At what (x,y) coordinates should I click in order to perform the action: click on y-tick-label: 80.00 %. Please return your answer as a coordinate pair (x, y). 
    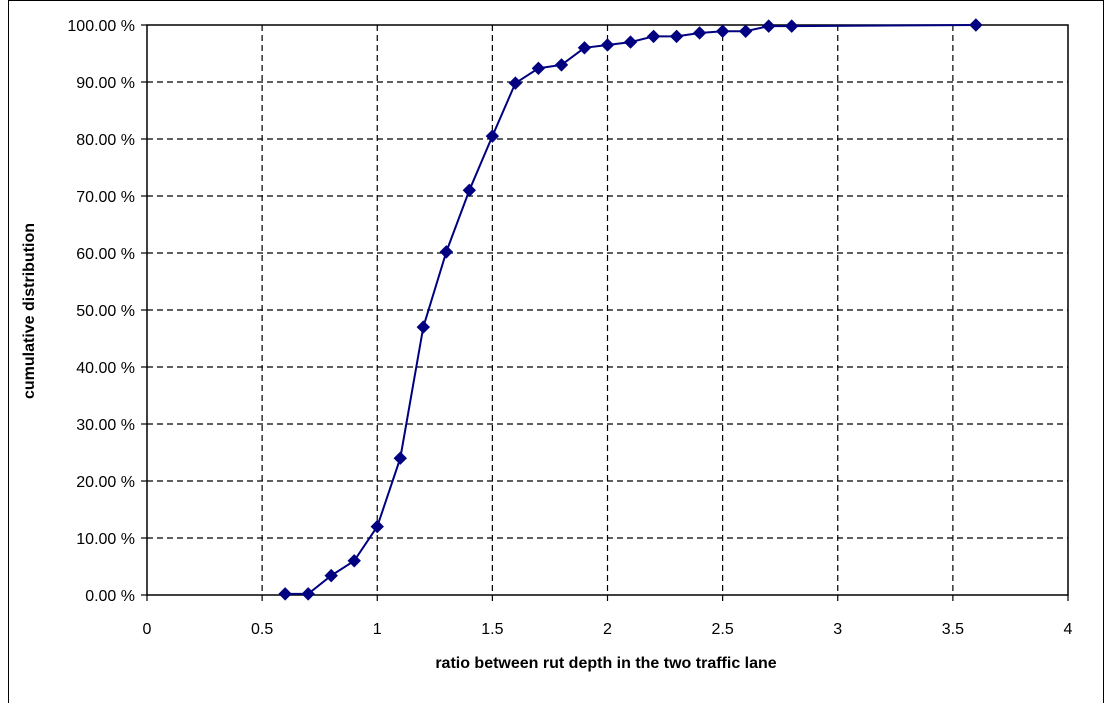
    Looking at the image, I should click on (105, 140).